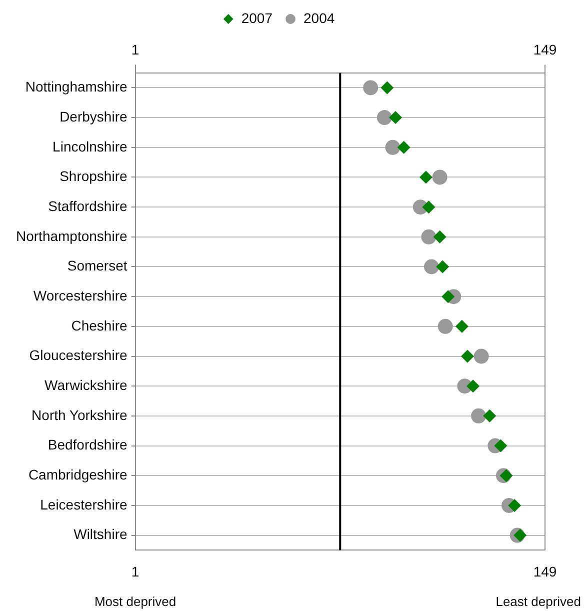  I want to click on y-tick-label: Lincolnshire, so click(90, 146).